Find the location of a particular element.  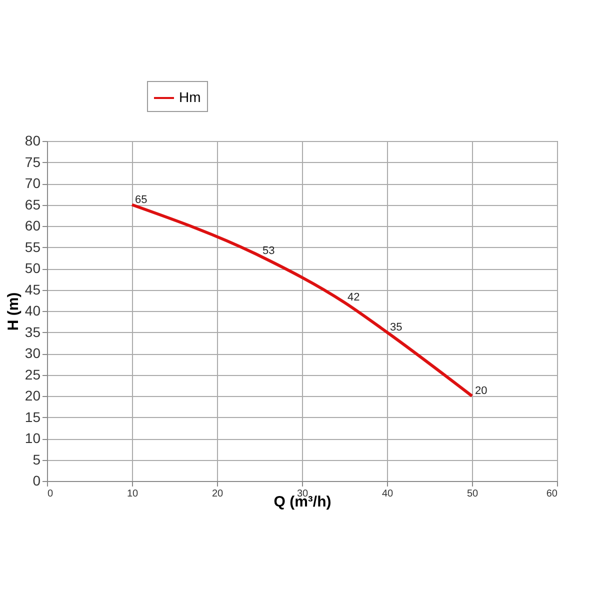

y-tick-label: 40 is located at coordinates (32, 310).